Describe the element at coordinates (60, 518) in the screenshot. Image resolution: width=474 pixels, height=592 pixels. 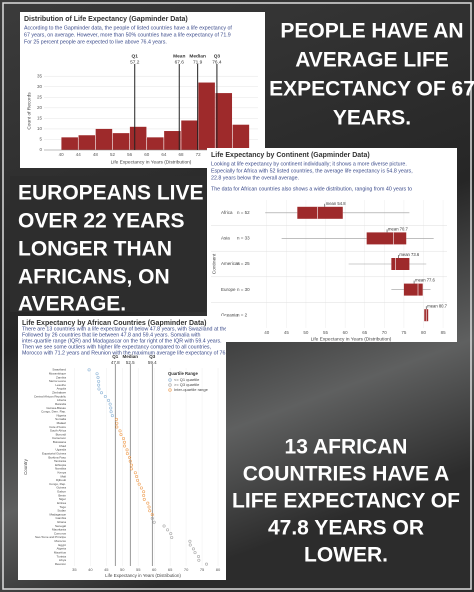
I see `country-label: Gambia` at that location.